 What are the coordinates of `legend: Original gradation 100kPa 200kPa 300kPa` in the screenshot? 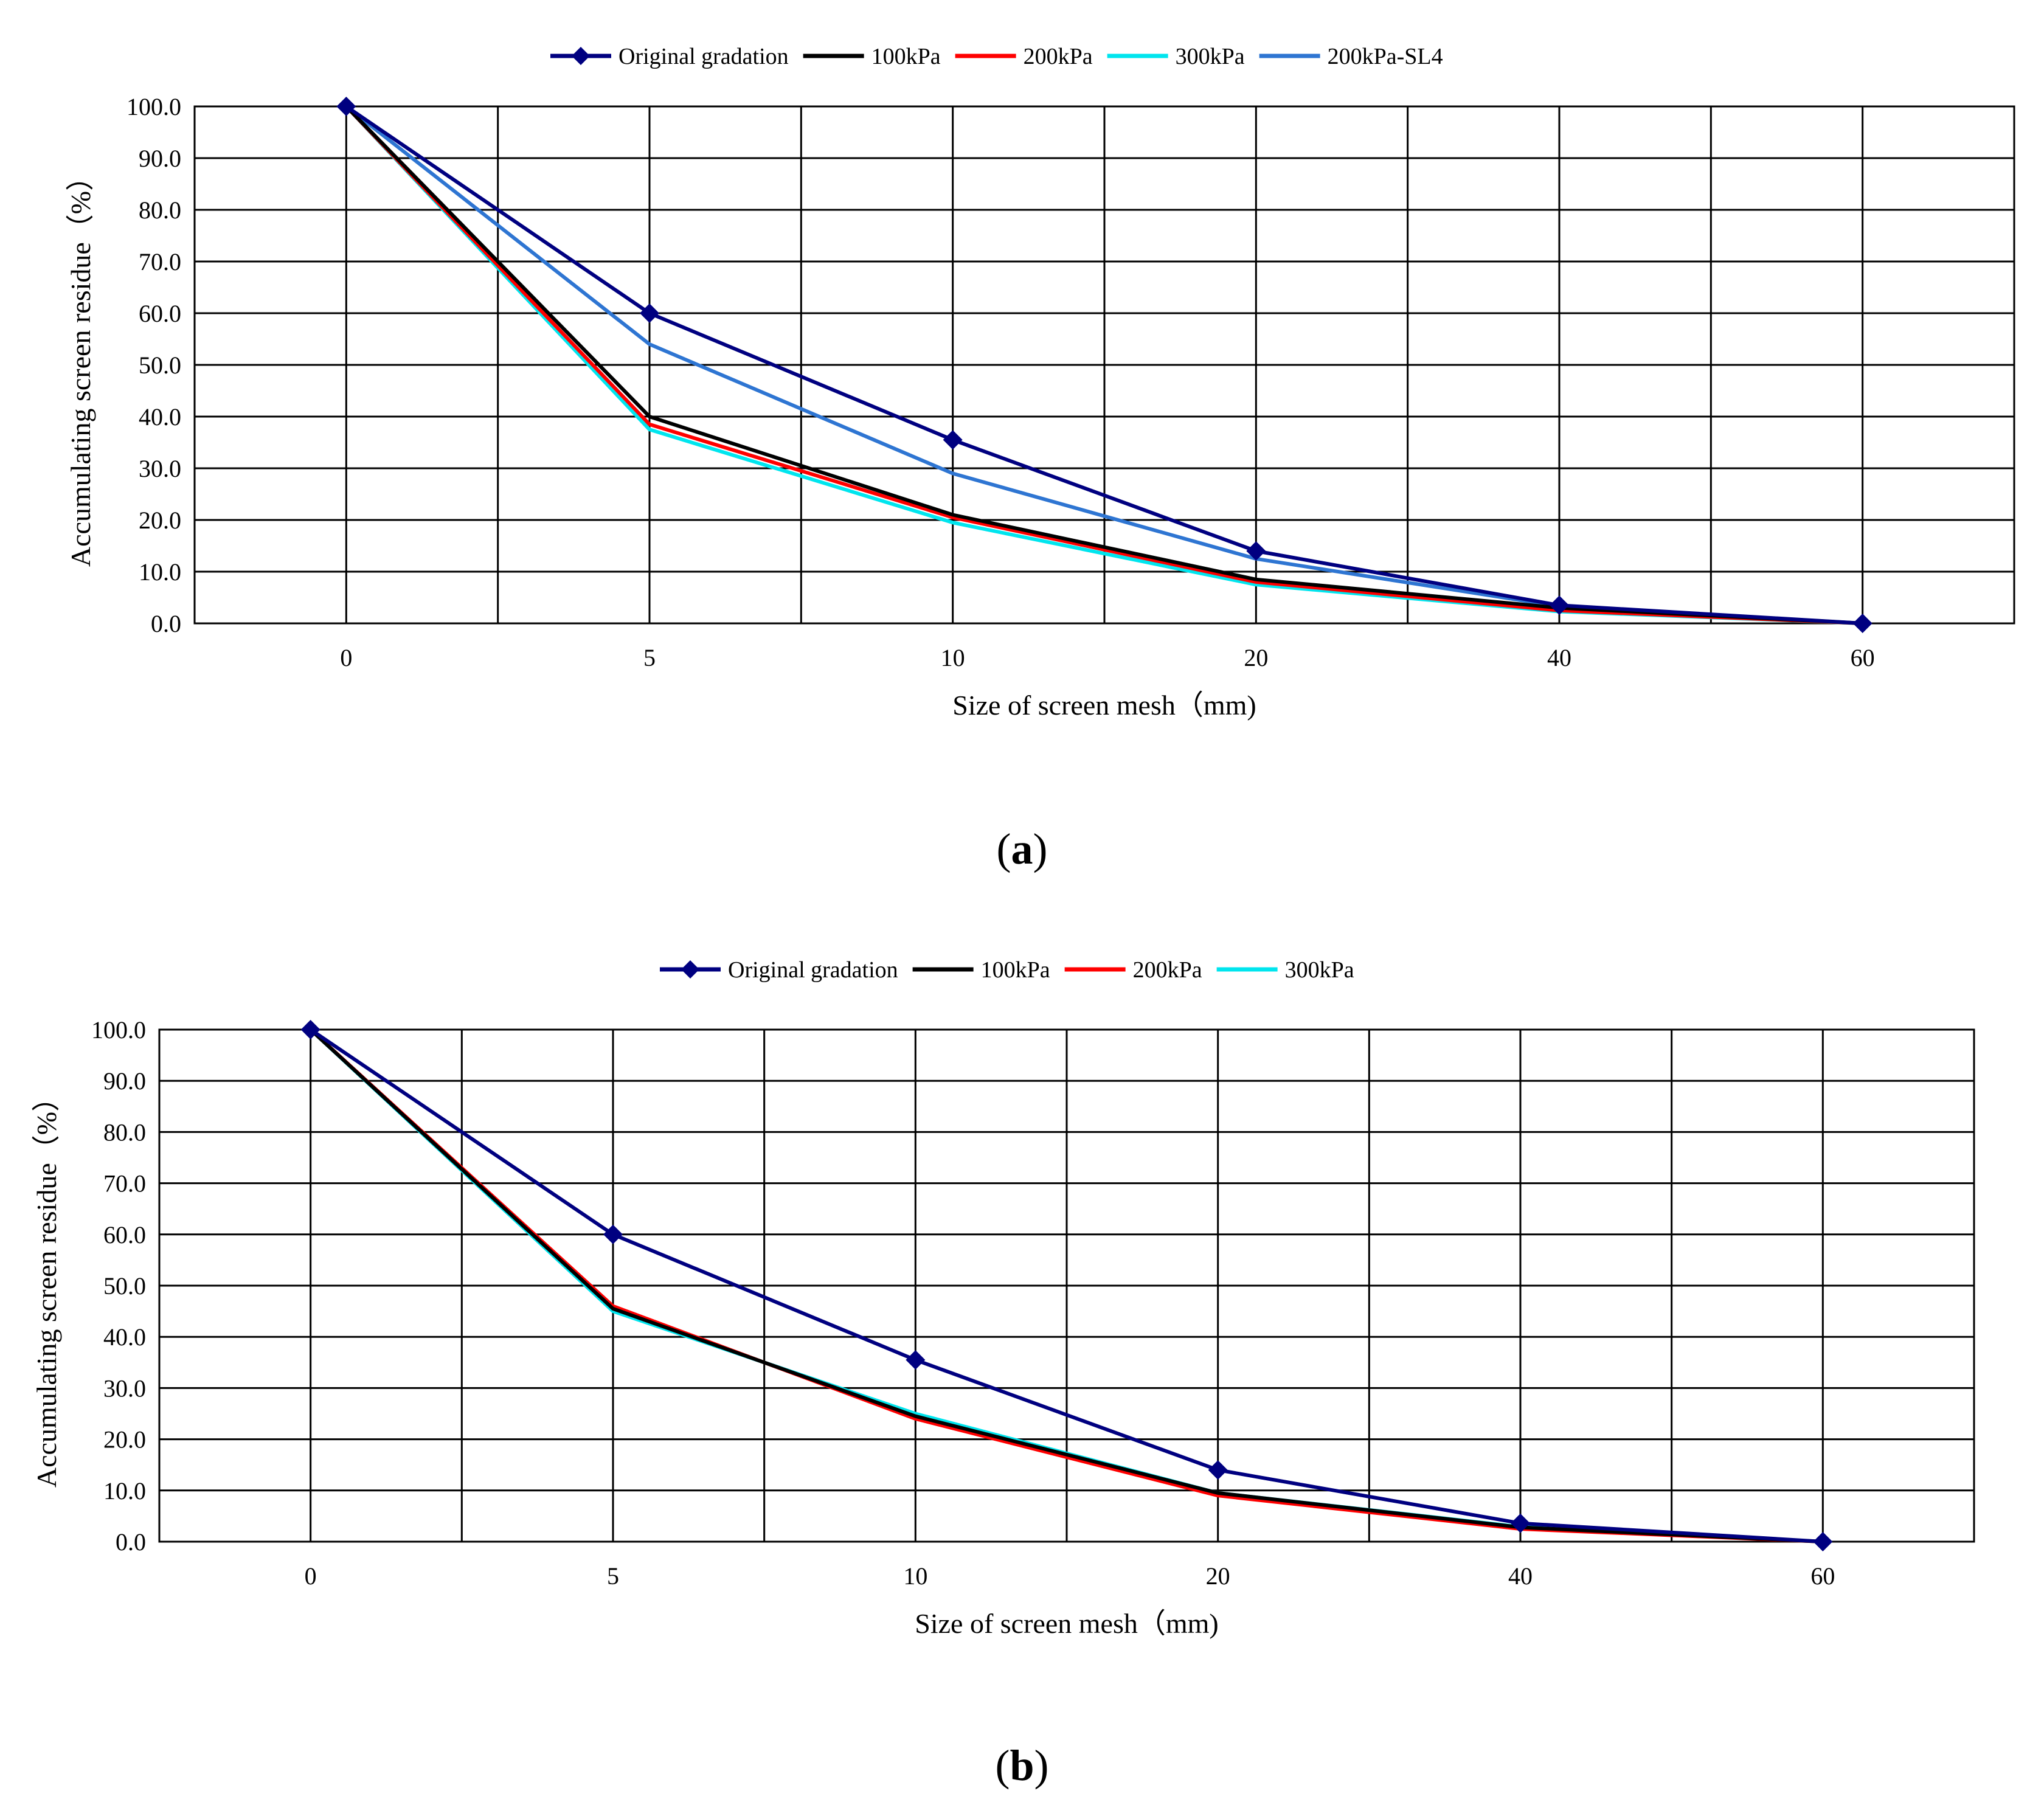 It's located at (1007, 970).